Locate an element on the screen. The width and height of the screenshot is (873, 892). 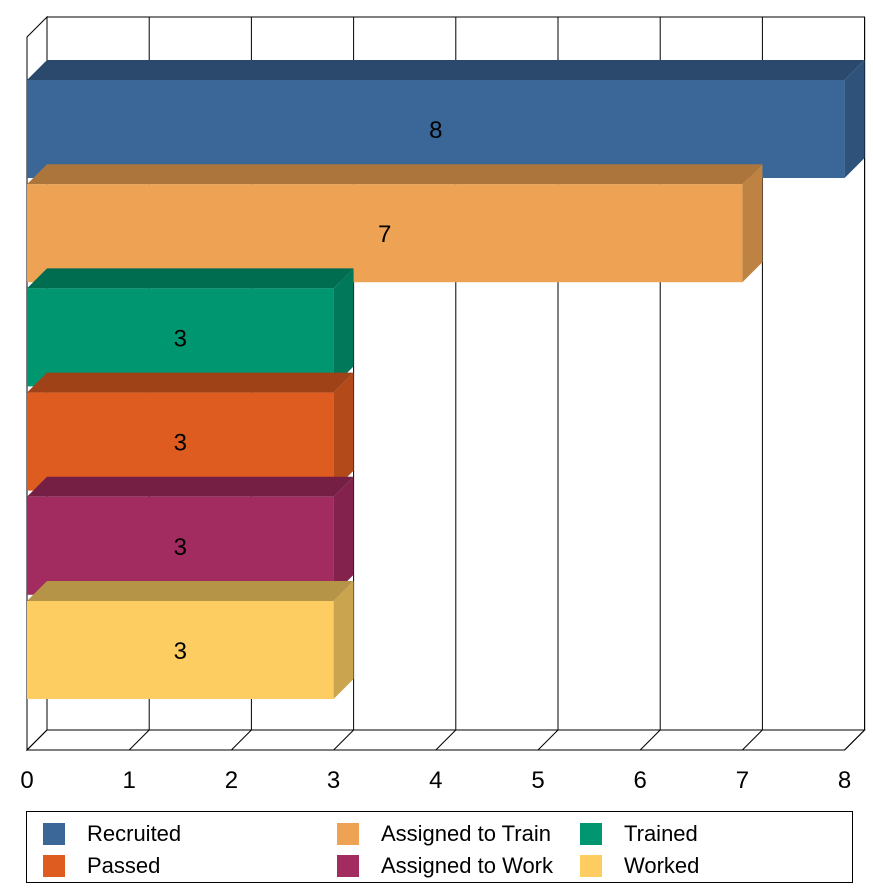
x-tick-label: 3 is located at coordinates (333, 780).